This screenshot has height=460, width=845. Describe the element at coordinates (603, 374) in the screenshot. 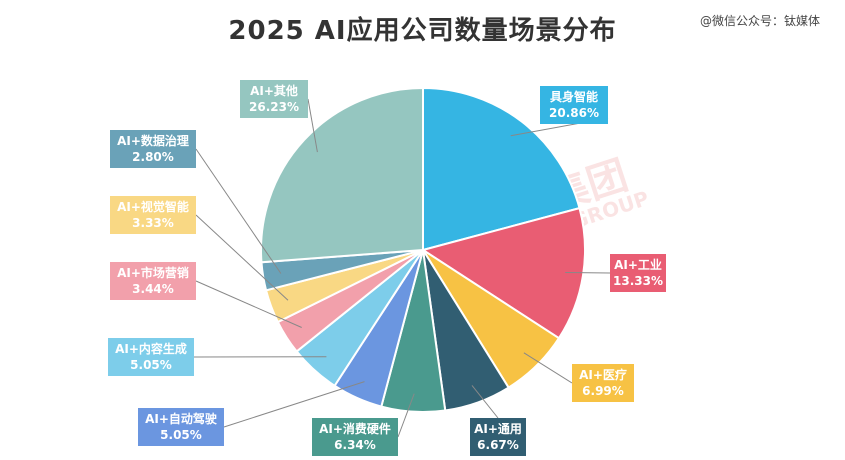

I see `slice-label-name-2: AI+医疗` at that location.